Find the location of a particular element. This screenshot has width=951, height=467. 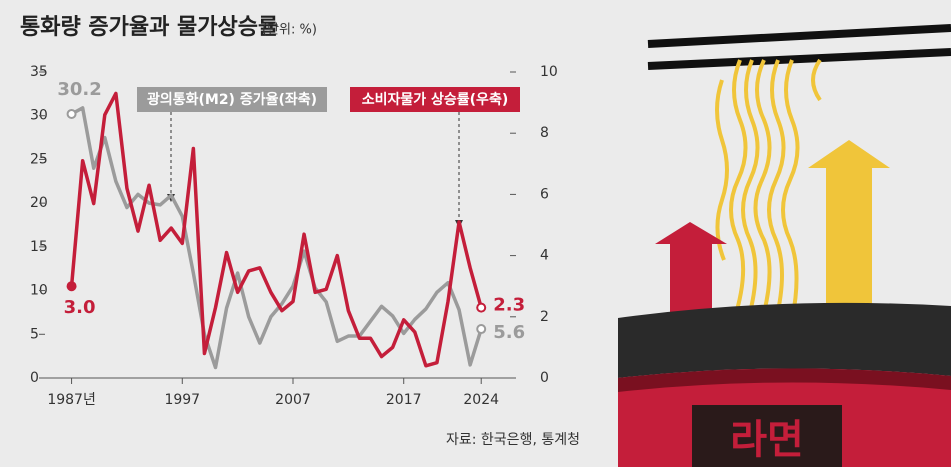

y-tick-label: 35 is located at coordinates (39, 72).